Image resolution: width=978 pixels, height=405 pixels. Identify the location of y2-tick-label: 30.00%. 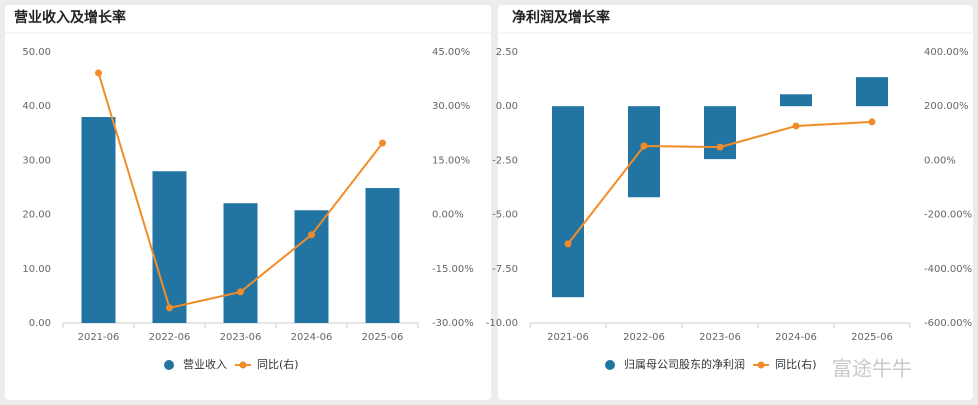
(451, 106).